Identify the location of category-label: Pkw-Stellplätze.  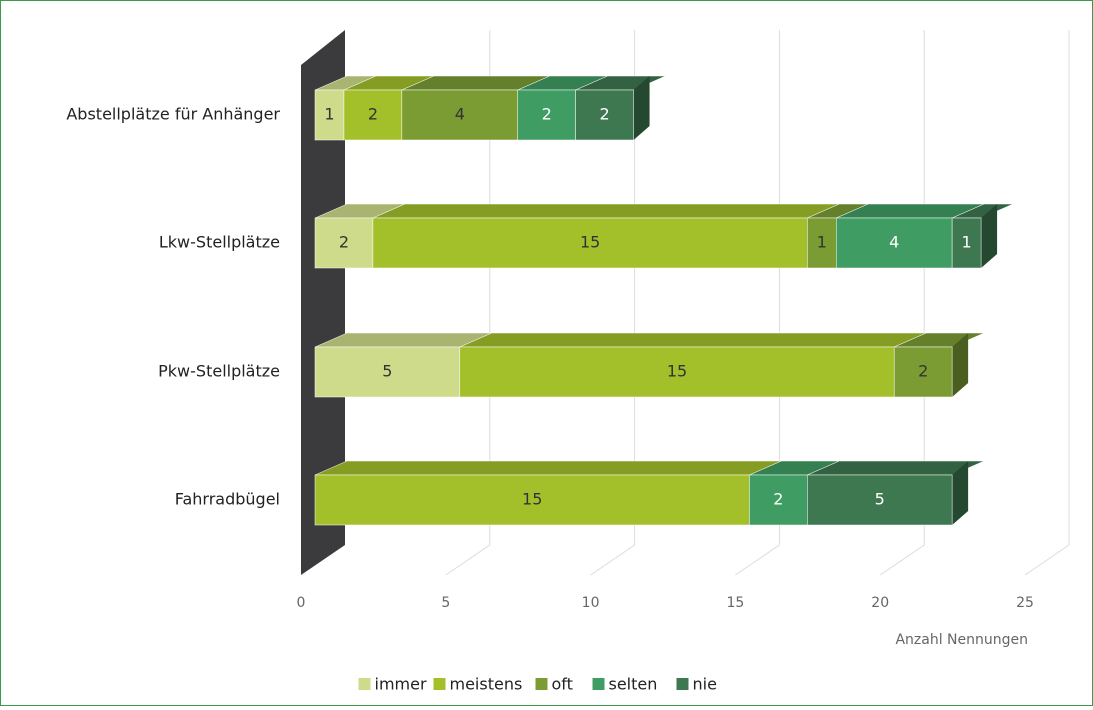
(219, 371).